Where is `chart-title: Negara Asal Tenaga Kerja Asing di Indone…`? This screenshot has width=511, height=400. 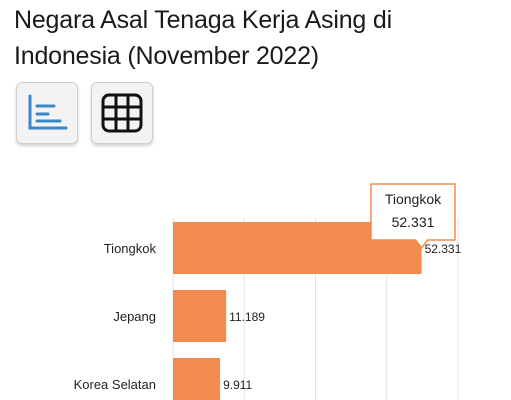 chart-title: Negara Asal Tenaga Kerja Asing di Indone… is located at coordinates (203, 38).